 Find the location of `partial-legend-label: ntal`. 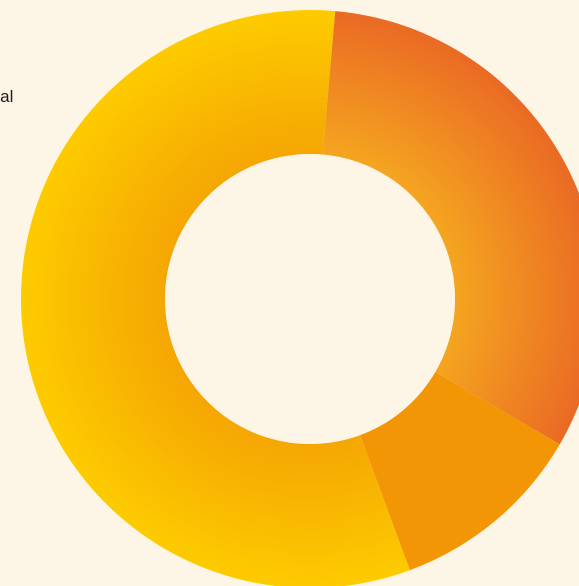

partial-legend-label: ntal is located at coordinates (7, 96).